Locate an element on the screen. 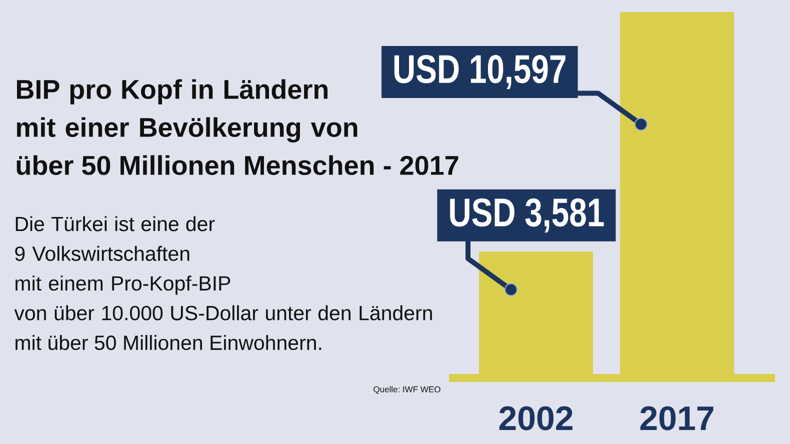 Image resolution: width=790 pixels, height=444 pixels. x-tick-label: 2017 is located at coordinates (677, 418).